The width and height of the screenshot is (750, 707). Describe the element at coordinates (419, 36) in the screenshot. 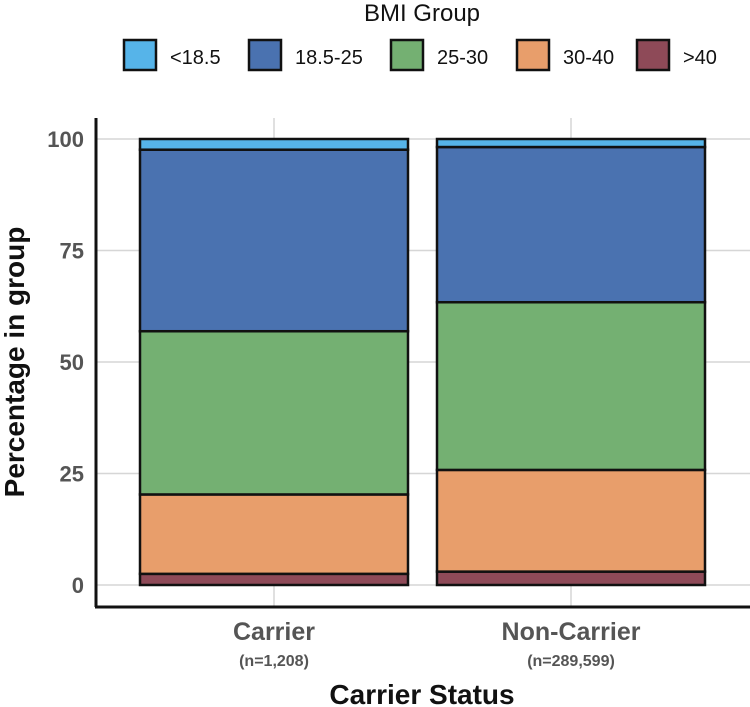

I see `legend: BMI Group <18.5 18.5-25 25-30 30-40 >40` at that location.